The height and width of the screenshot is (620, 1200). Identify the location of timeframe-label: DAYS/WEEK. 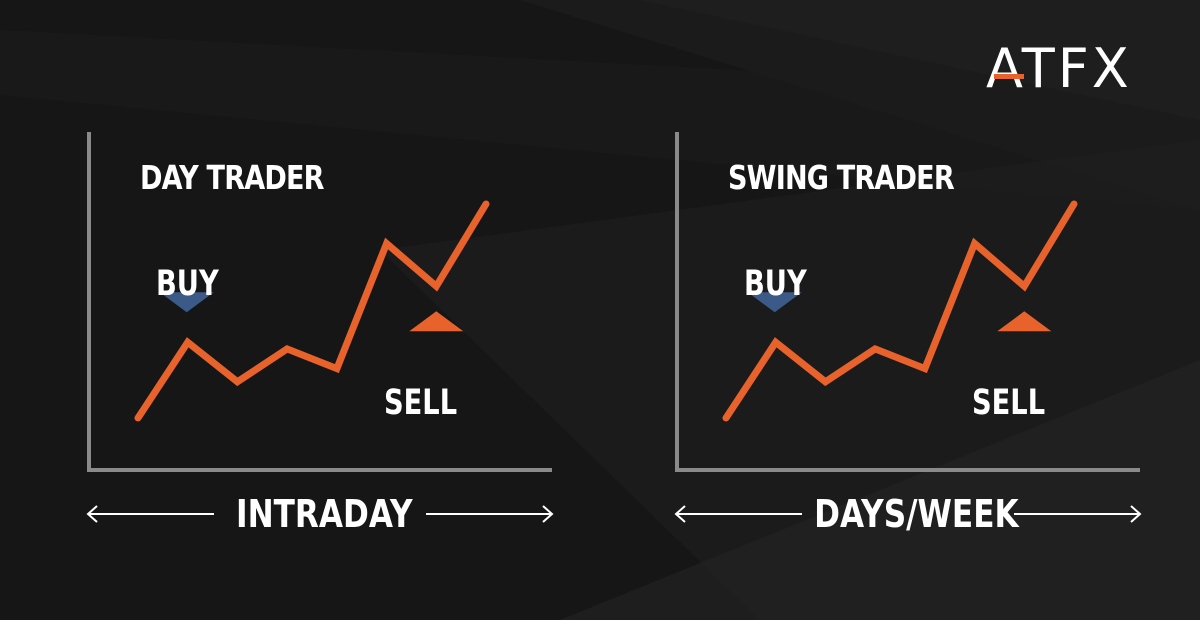
(916, 514).